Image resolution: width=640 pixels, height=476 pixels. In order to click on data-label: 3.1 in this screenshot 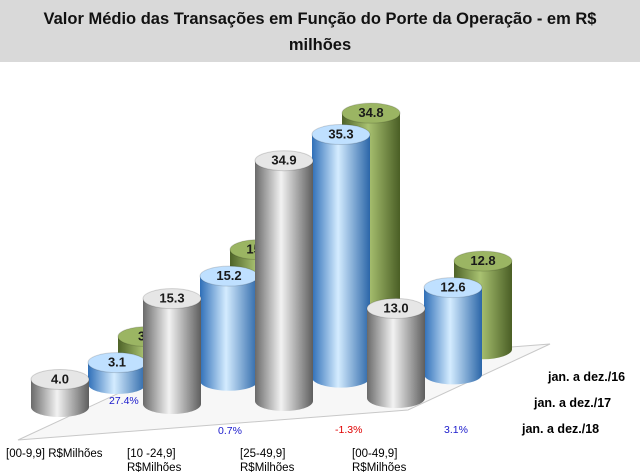, I will do `click(117, 362)`.